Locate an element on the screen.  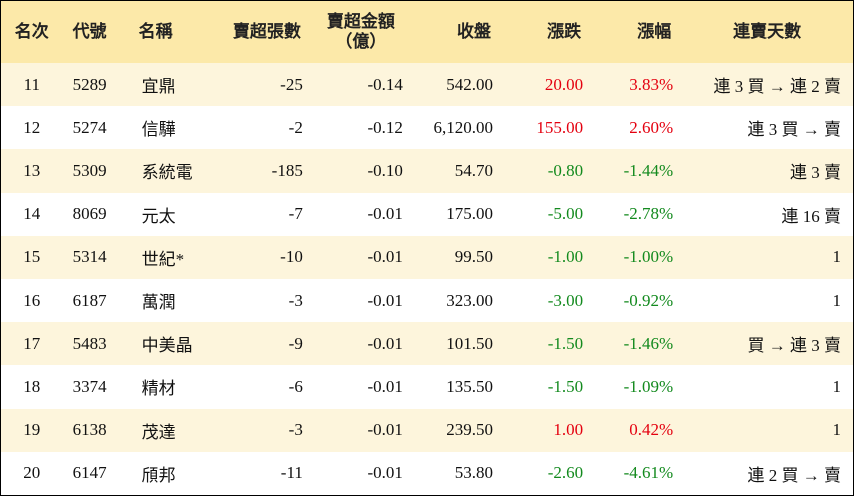
table-cell: 連 3 買 → 連 2 賣 is located at coordinates (767, 85).